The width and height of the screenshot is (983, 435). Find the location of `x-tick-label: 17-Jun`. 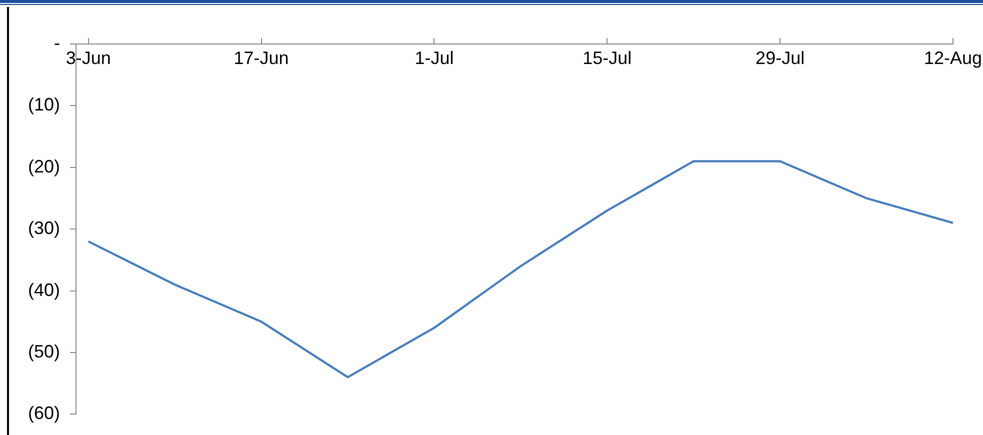

x-tick-label: 17-Jun is located at coordinates (261, 58).